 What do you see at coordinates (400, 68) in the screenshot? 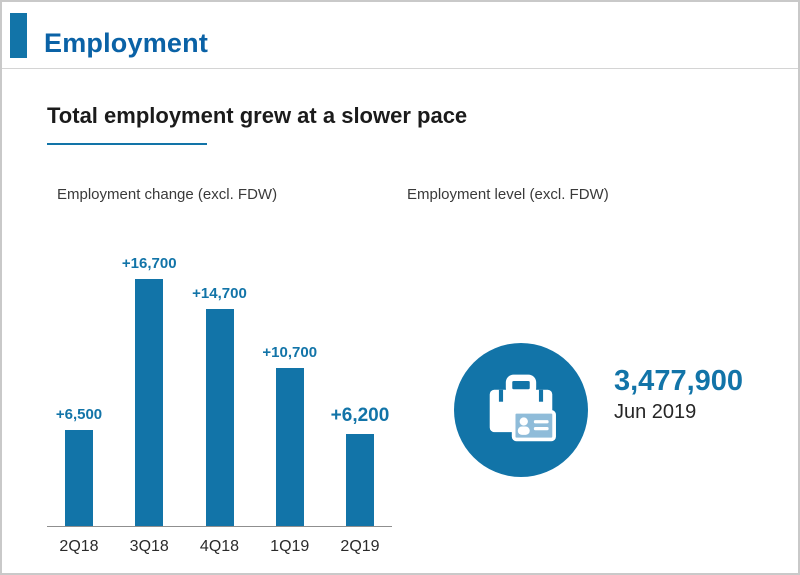
I see `header-divider` at bounding box center [400, 68].